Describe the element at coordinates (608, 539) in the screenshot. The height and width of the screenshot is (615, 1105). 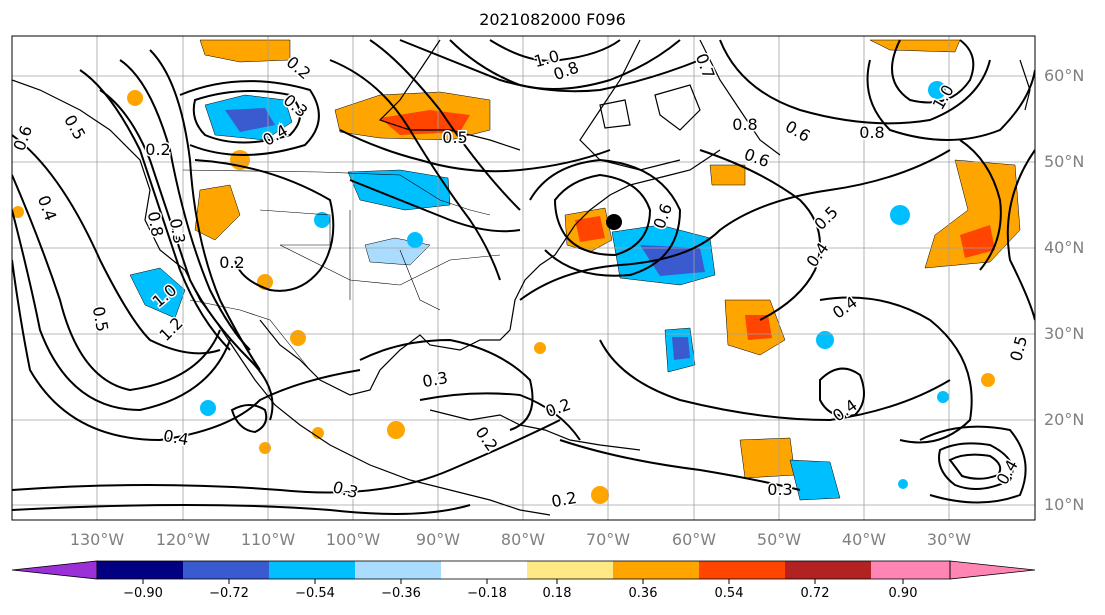
I see `lon-label: 70°W` at that location.